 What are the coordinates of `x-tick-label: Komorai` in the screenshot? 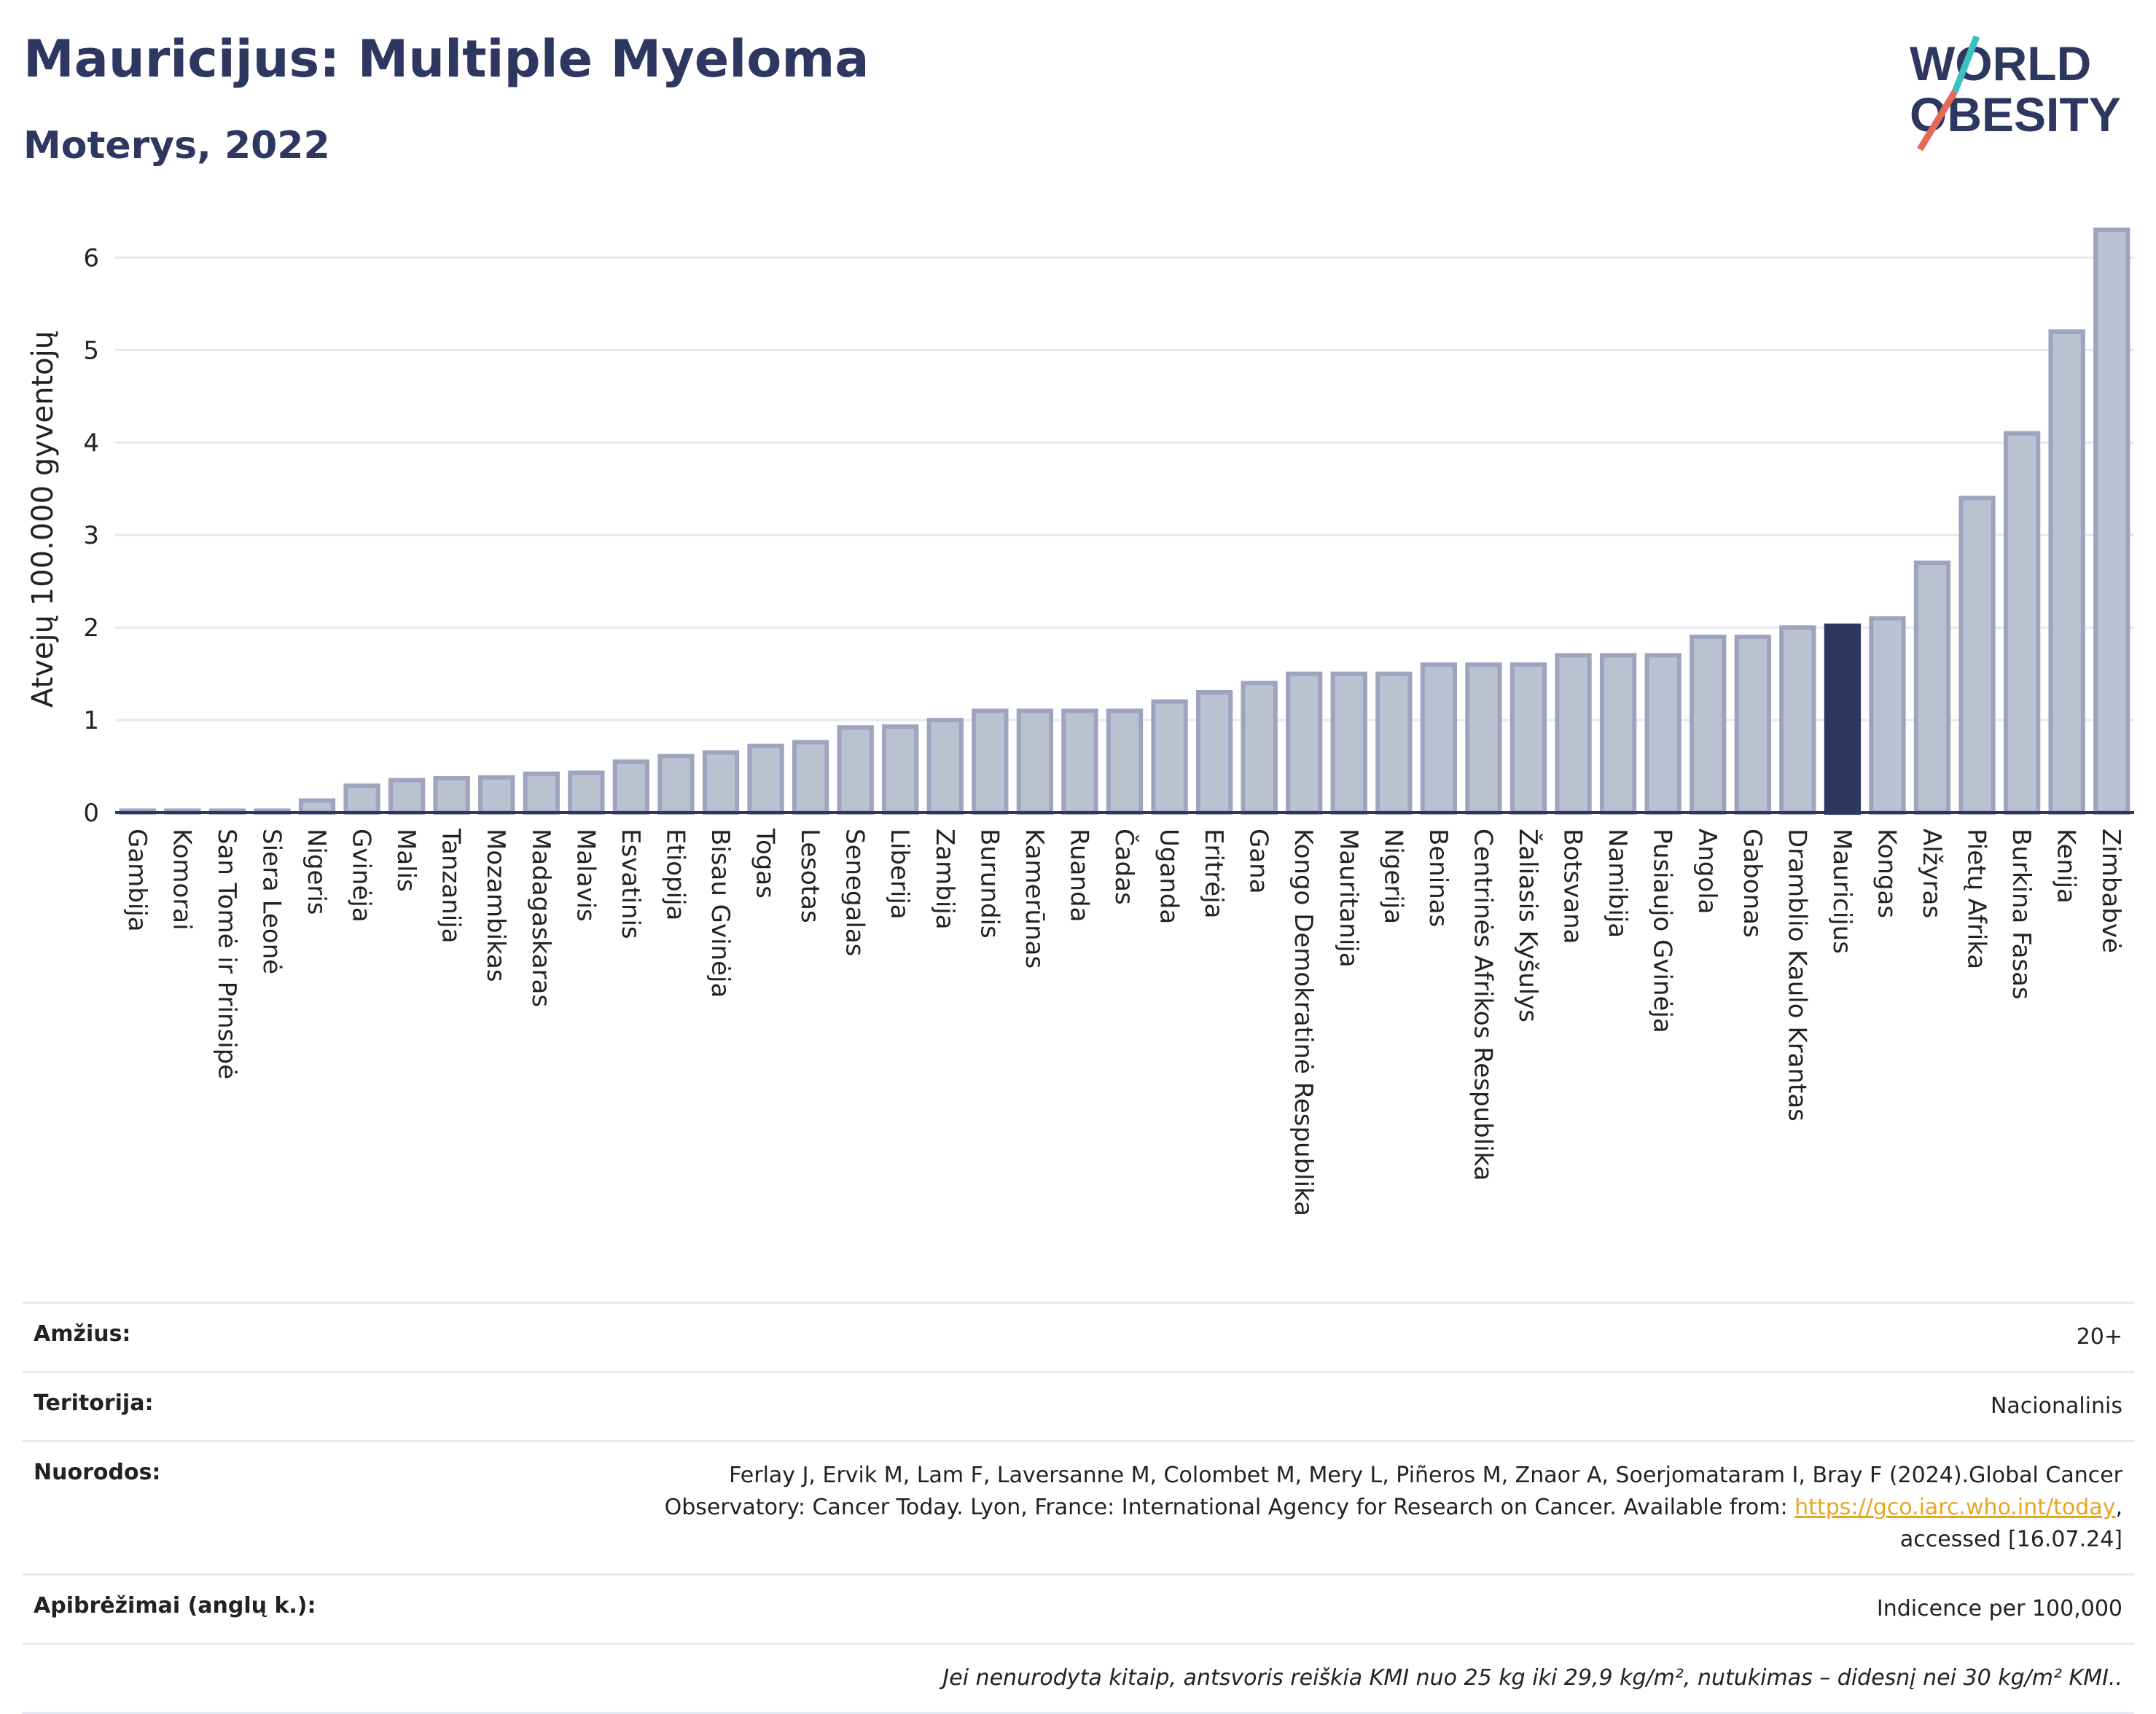 It's located at (182, 880).